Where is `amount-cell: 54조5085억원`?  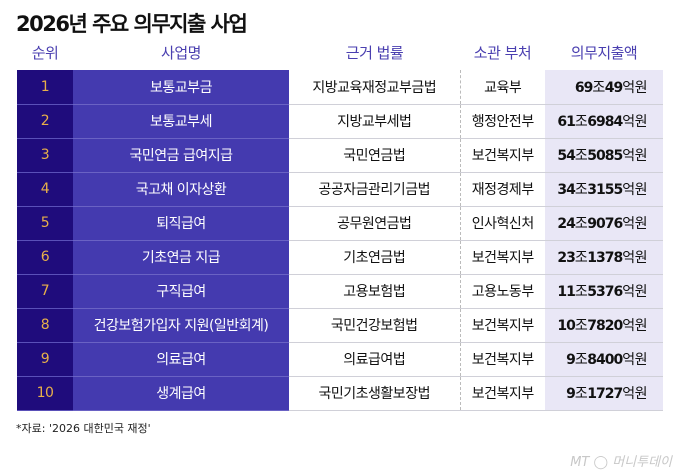
amount-cell: 54조5085억원 is located at coordinates (604, 155).